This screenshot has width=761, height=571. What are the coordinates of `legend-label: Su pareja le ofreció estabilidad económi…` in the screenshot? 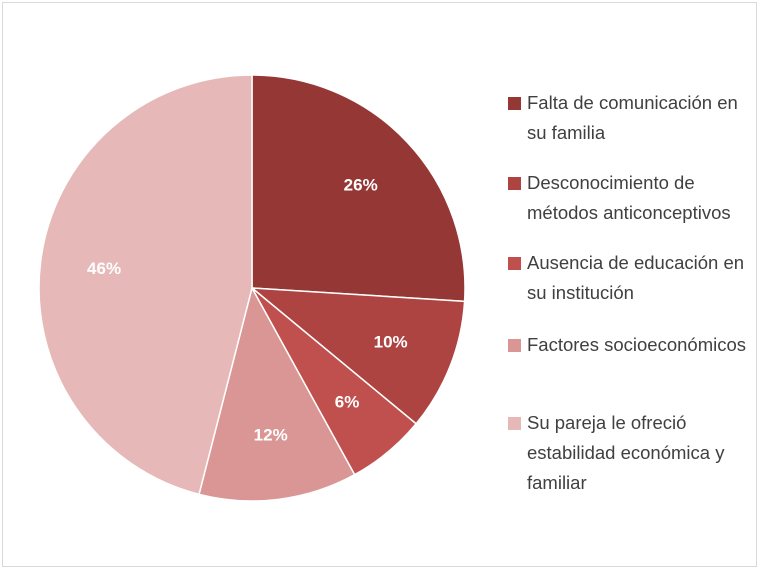 It's located at (626, 452).